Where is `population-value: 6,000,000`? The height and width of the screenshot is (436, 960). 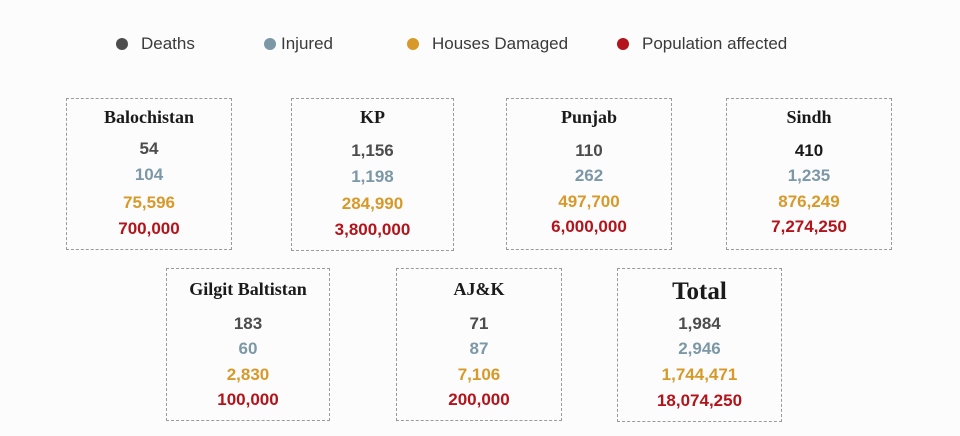
population-value: 6,000,000 is located at coordinates (589, 226).